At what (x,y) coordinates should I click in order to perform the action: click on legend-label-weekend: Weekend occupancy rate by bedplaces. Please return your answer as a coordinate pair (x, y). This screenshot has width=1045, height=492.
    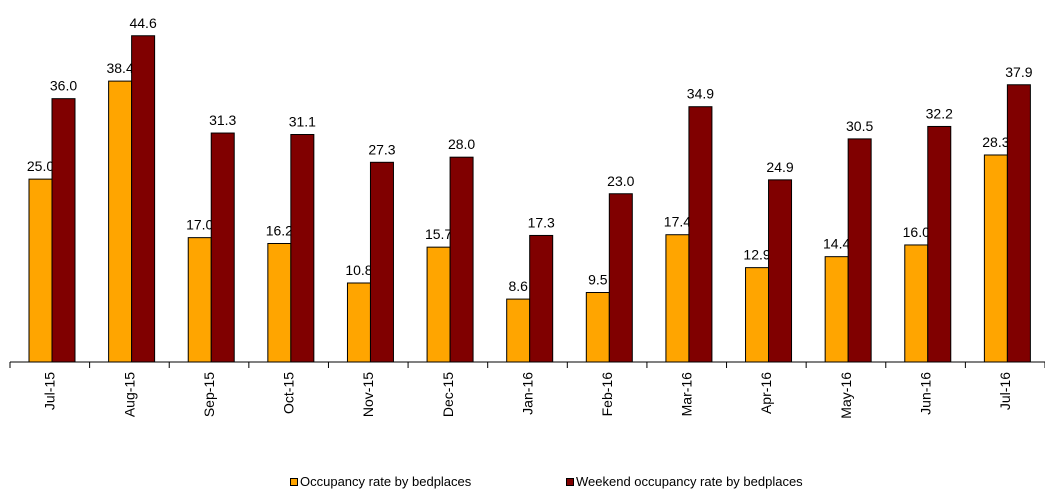
    Looking at the image, I should click on (689, 481).